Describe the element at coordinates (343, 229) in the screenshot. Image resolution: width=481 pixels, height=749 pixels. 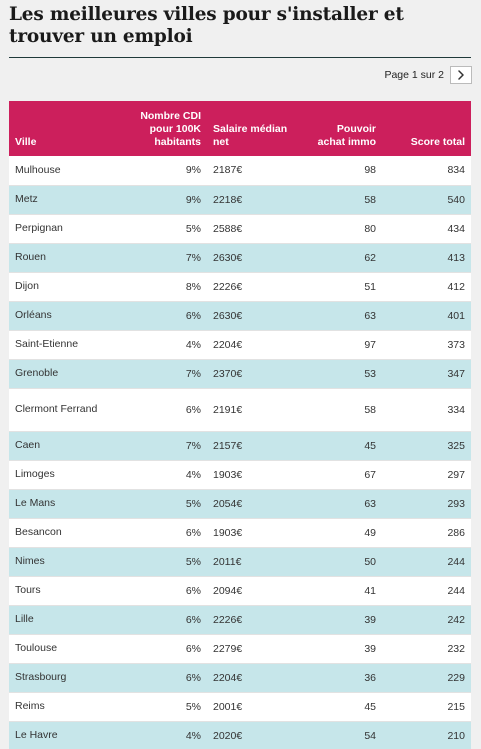
I see `cell-pouvoir: 80` at that location.